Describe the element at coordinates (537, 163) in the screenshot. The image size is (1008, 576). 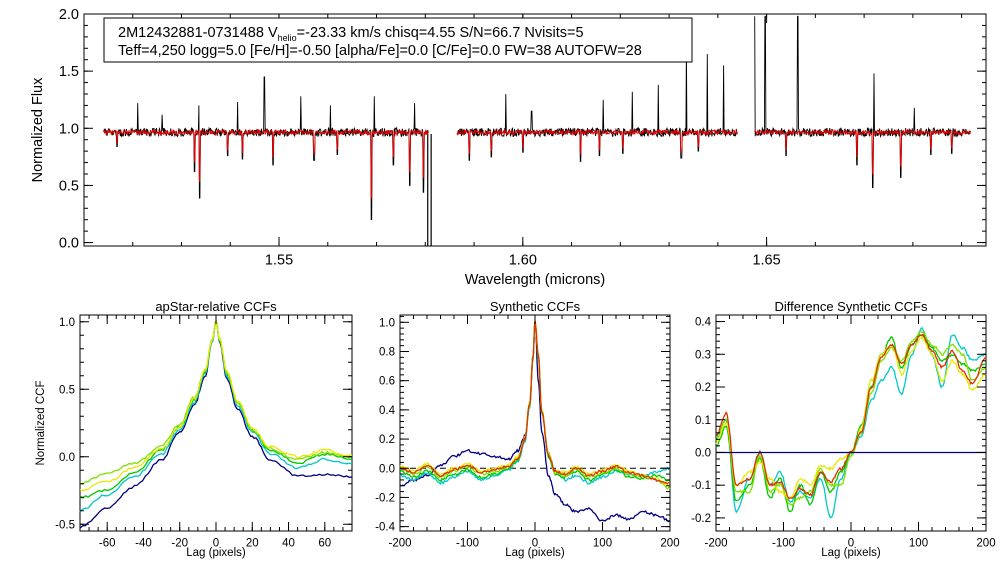
I see `model-spectrum` at that location.